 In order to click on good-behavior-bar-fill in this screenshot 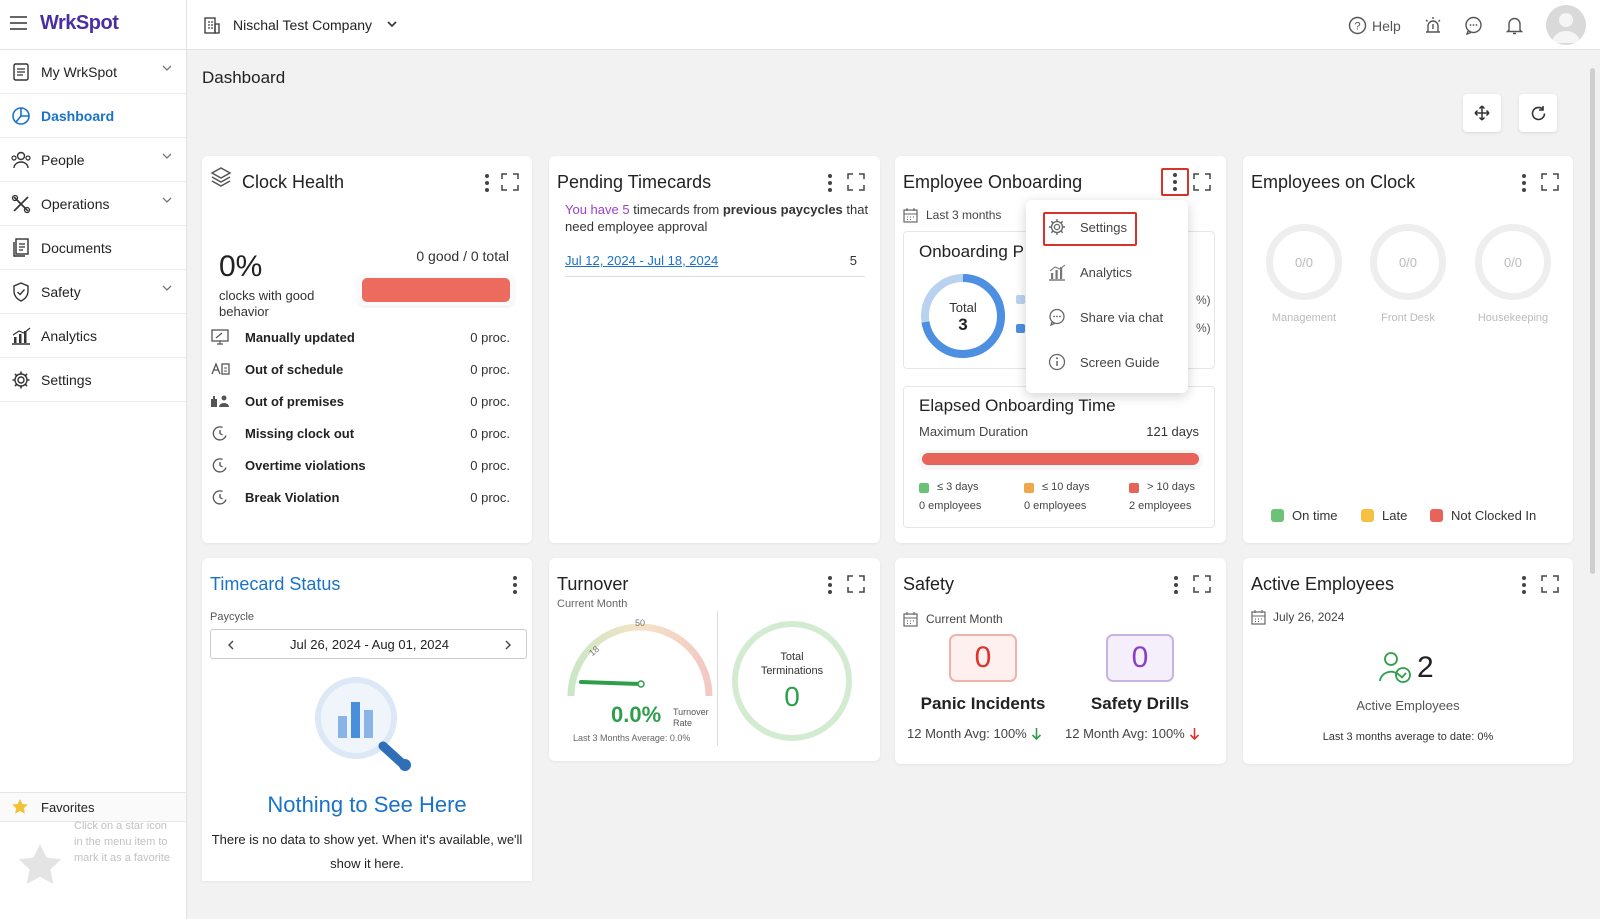, I will do `click(436, 290)`.